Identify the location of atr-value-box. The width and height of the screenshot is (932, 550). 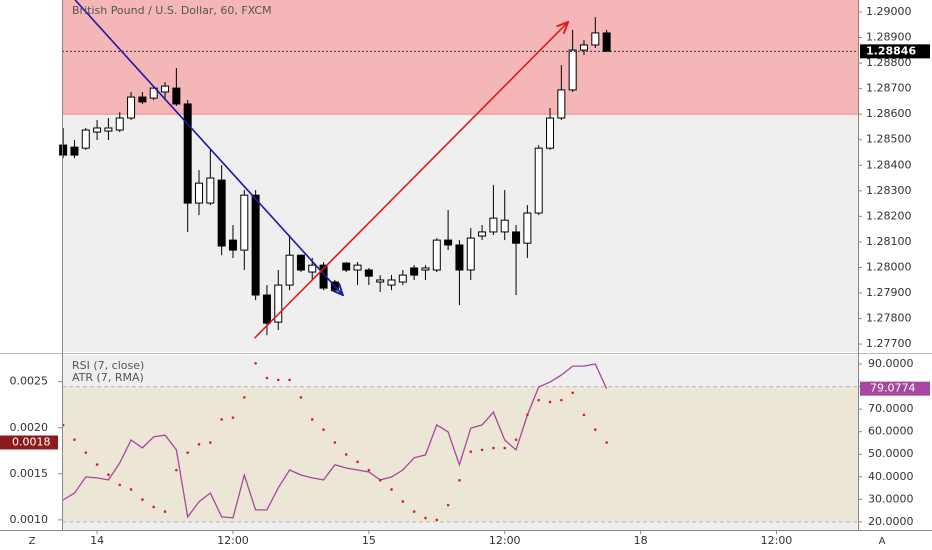
(29, 442).